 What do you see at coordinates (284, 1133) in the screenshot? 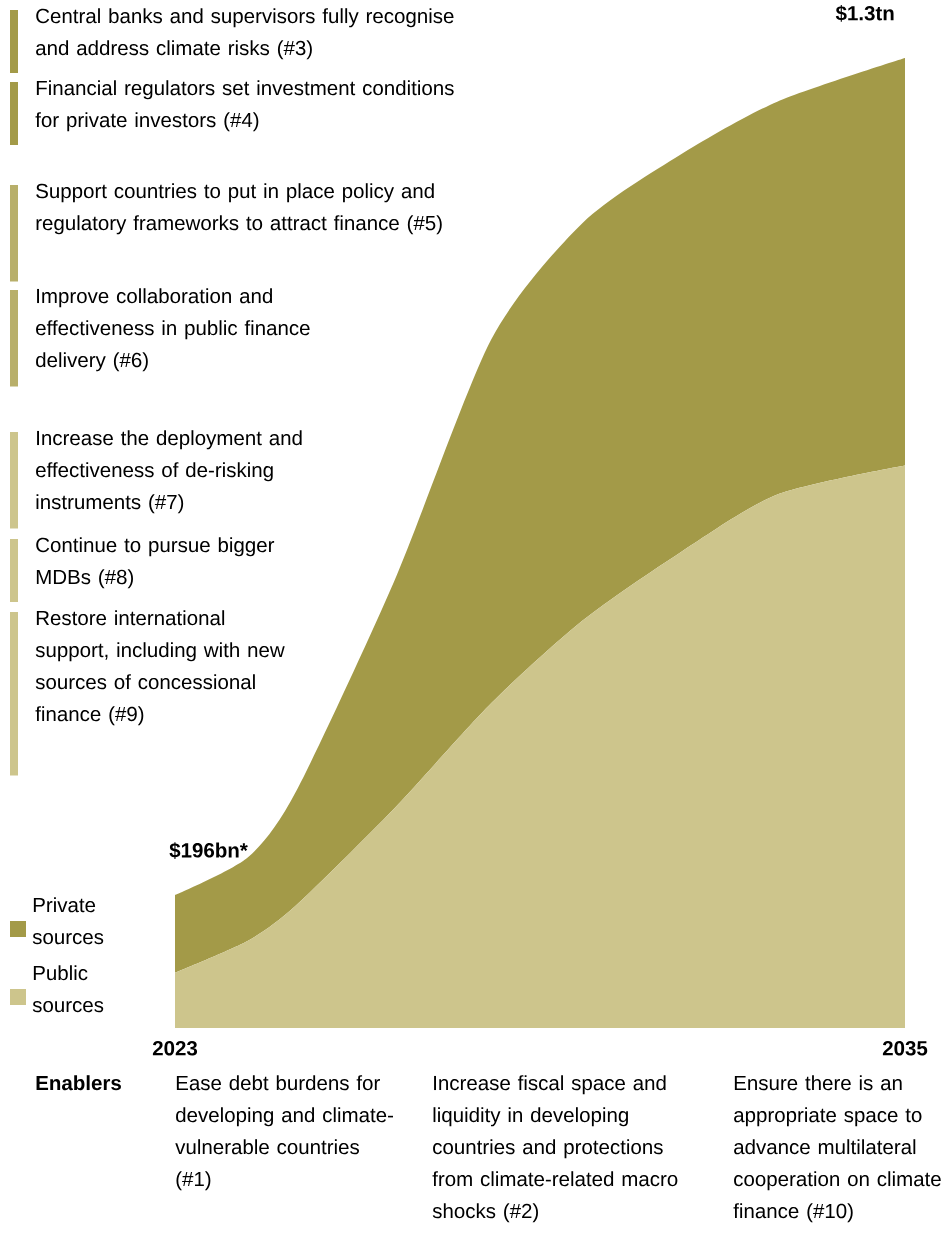
I see `text: Ease debt burdens for developing and climate-vulnerable countries (#1)` at bounding box center [284, 1133].